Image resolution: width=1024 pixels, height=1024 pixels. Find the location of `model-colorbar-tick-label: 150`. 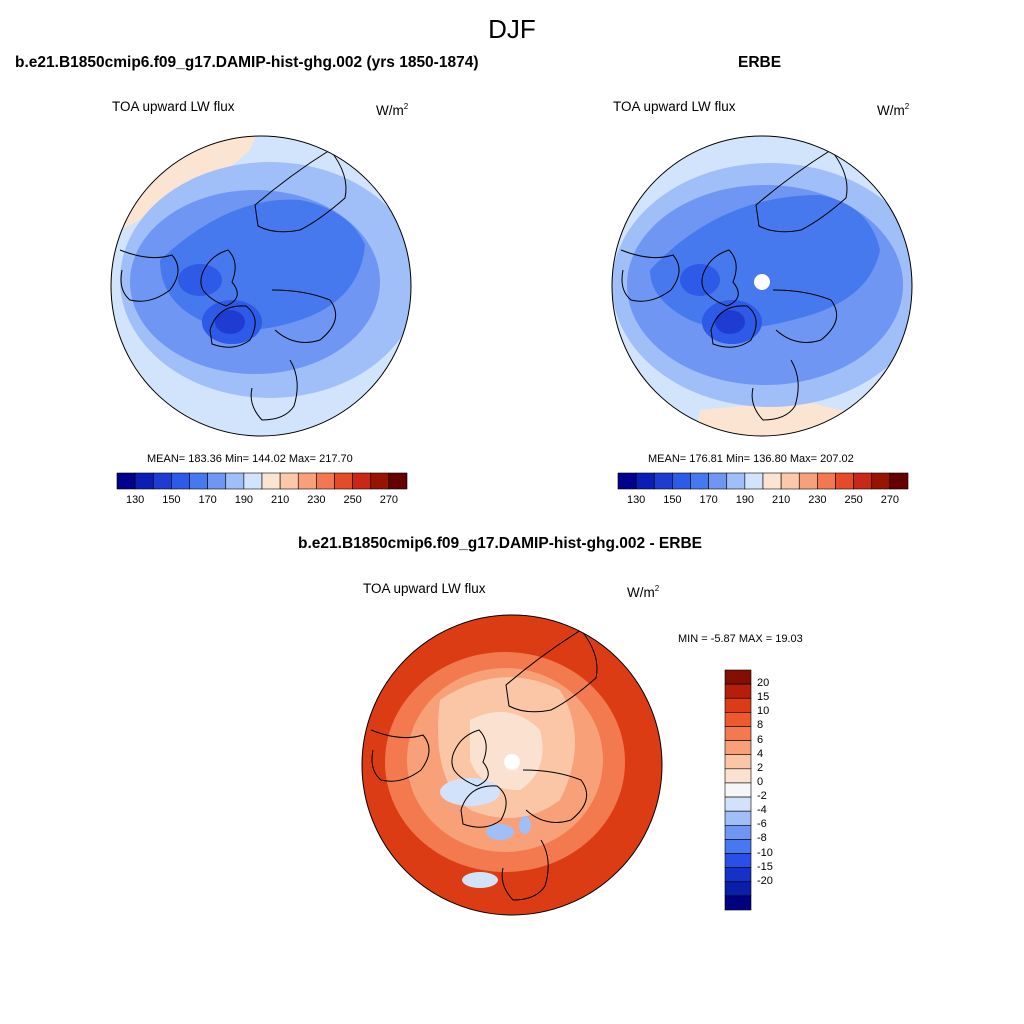

model-colorbar-tick-label: 150 is located at coordinates (171, 500).